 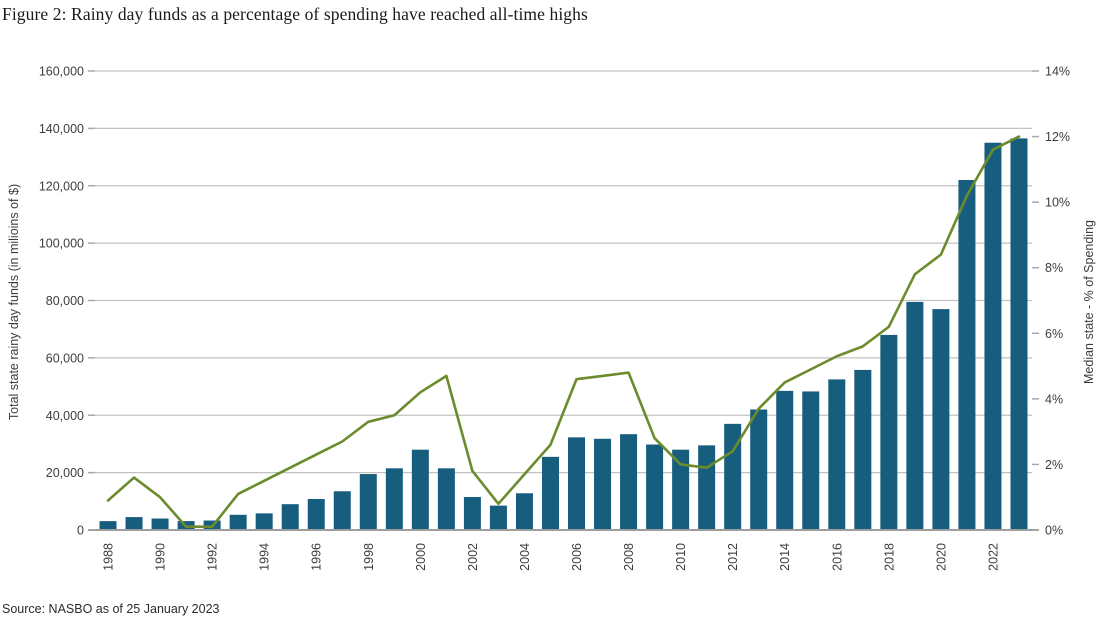 I want to click on bar-2013, so click(x=759, y=469).